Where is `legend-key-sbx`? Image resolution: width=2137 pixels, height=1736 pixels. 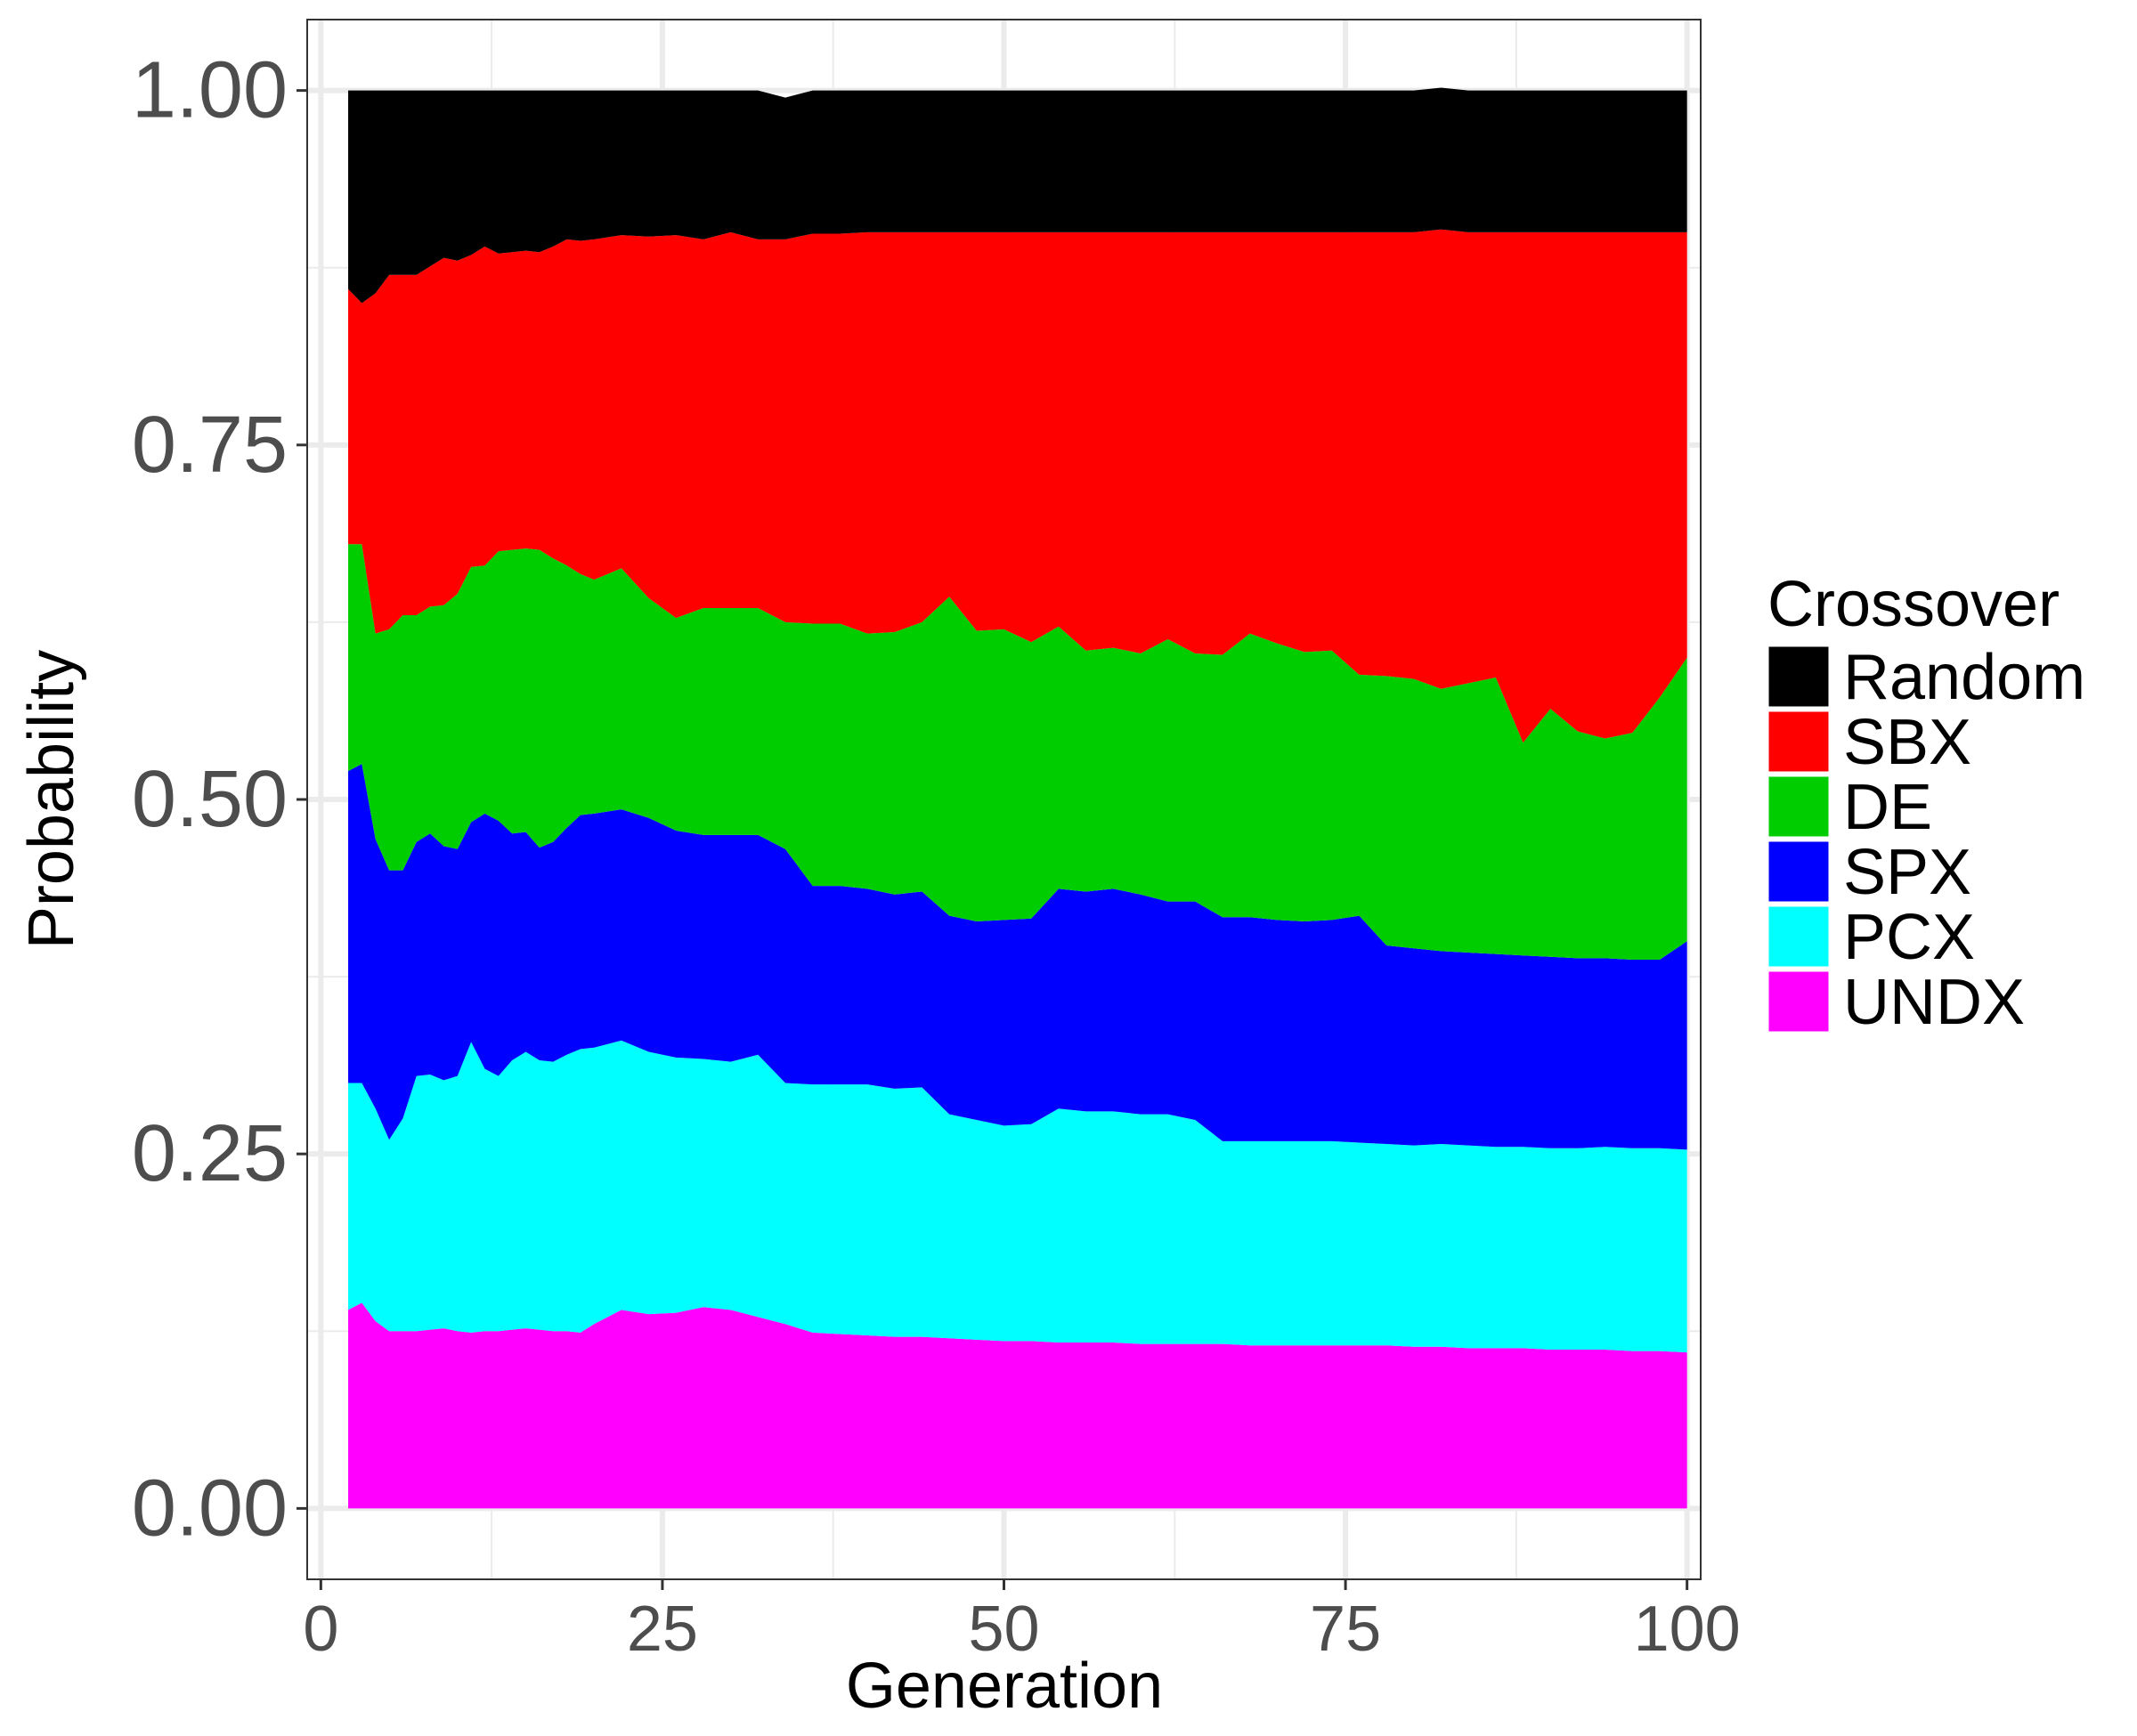 legend-key-sbx is located at coordinates (1799, 742).